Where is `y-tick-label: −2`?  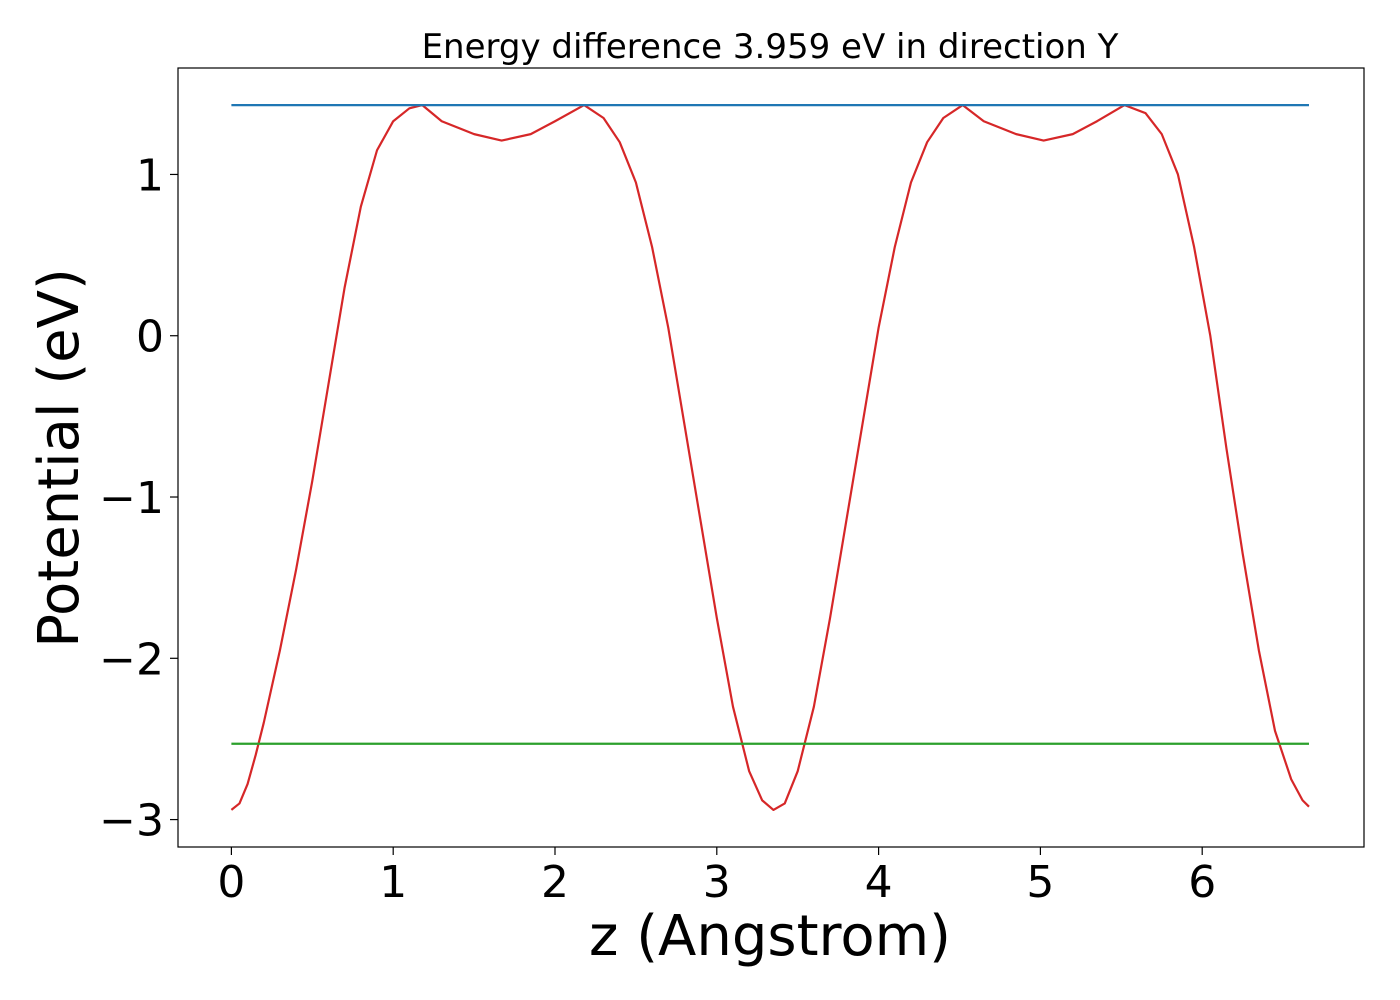
y-tick-label: −2 is located at coordinates (131, 659).